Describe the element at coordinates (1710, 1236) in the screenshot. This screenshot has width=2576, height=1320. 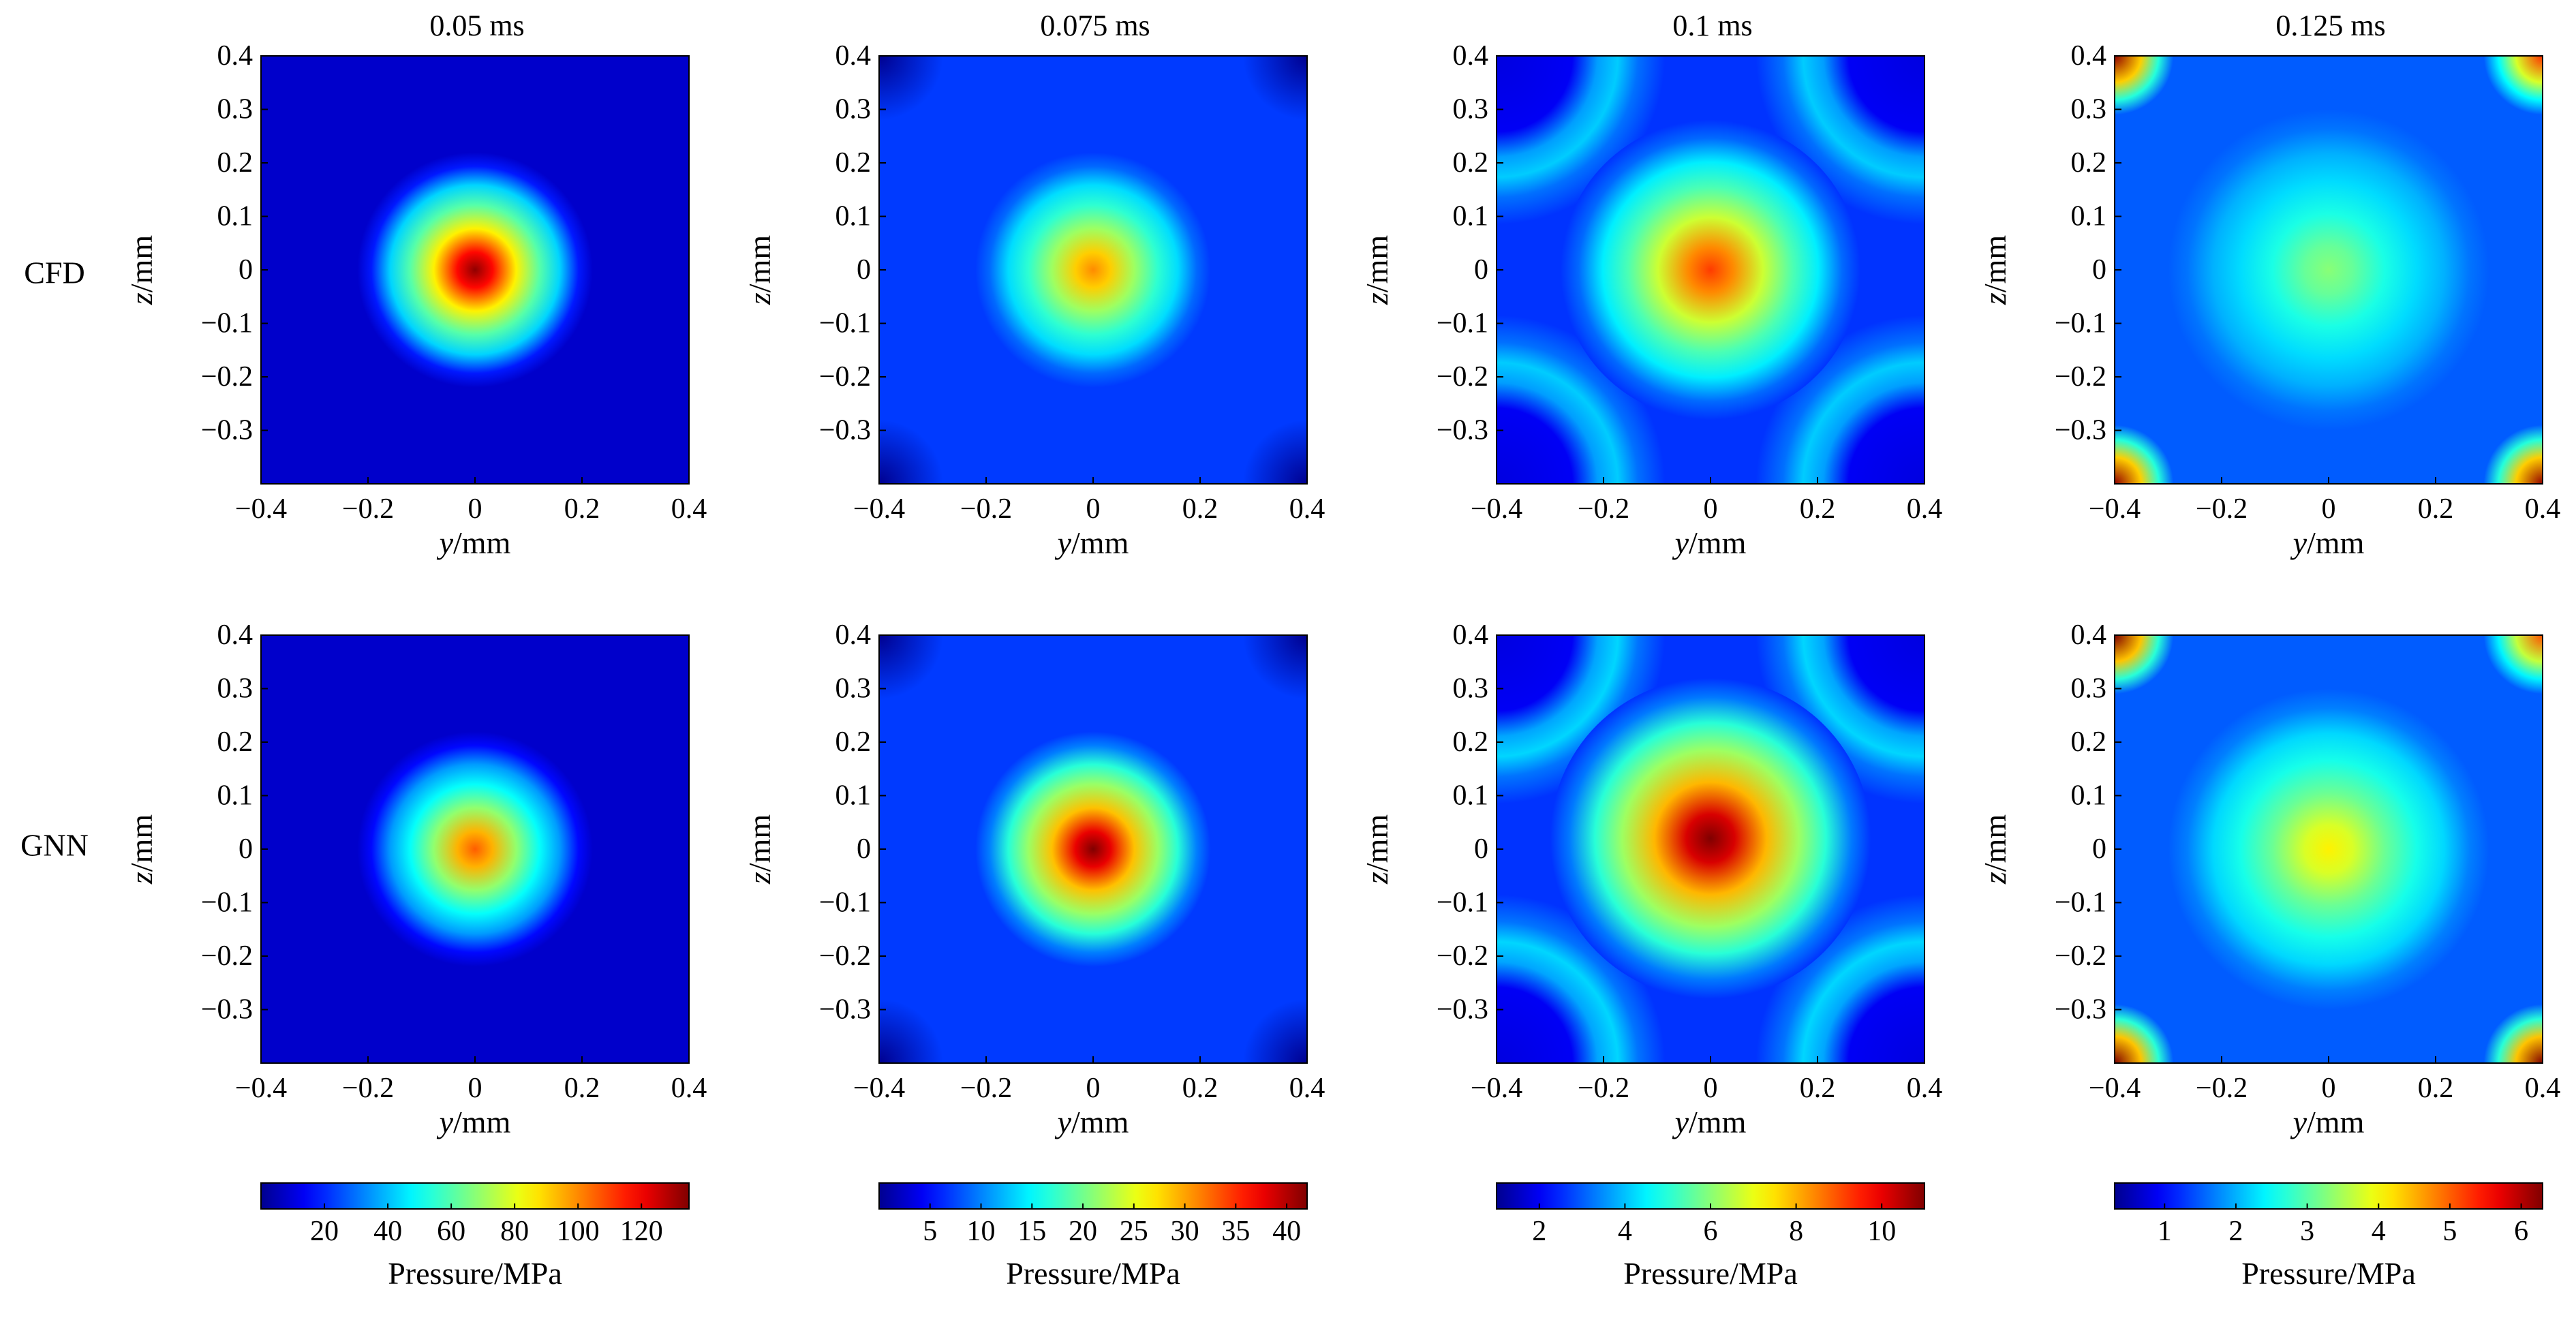
I see `colorbar: 2 4 6 8 10 Pressure/MPa` at that location.